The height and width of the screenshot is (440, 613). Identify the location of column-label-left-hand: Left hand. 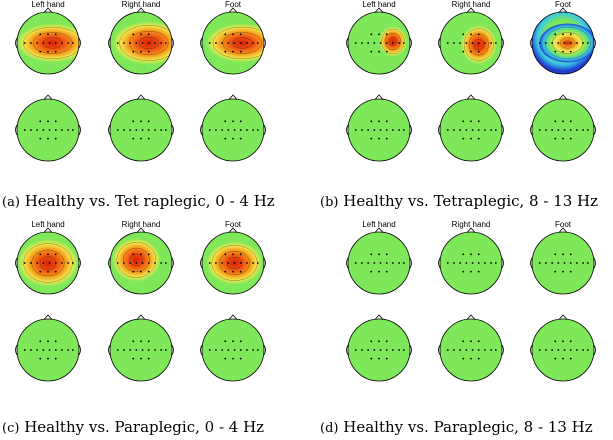
(48, 224).